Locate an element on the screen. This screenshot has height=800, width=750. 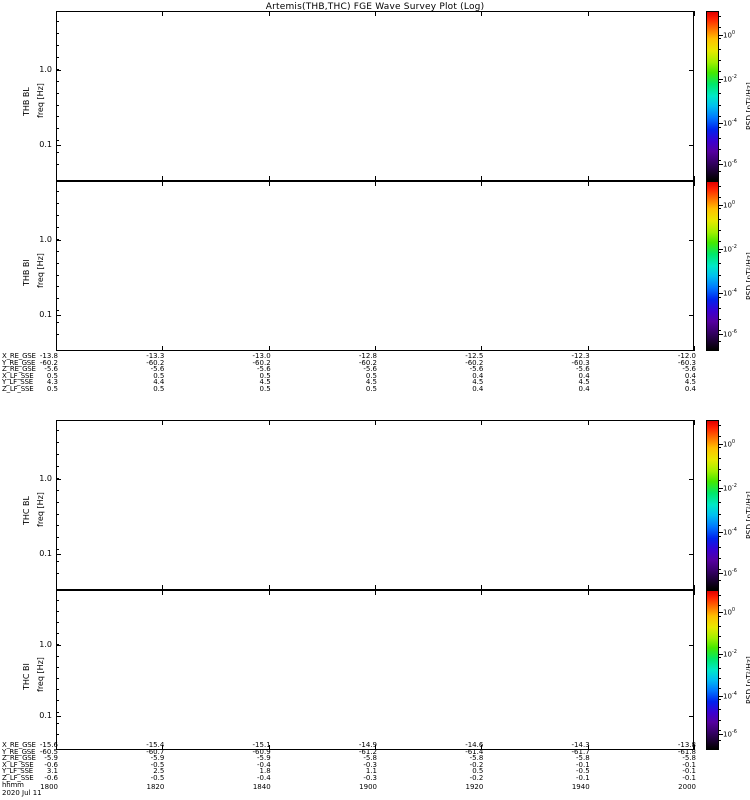
ephemeris-row-label: Y_LF_SSE is located at coordinates (17, 771).